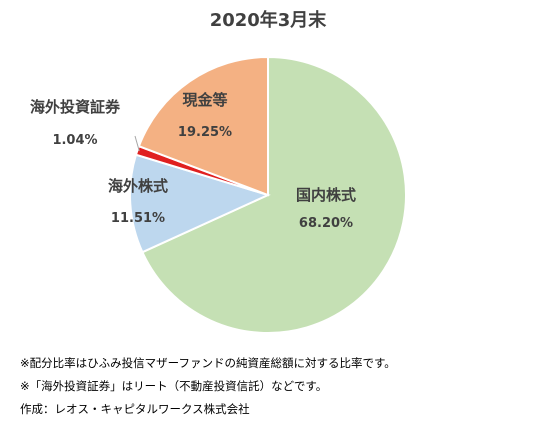 The height and width of the screenshot is (438, 536). Describe the element at coordinates (138, 218) in the screenshot. I see `slice-label-value: 11.51%` at that location.